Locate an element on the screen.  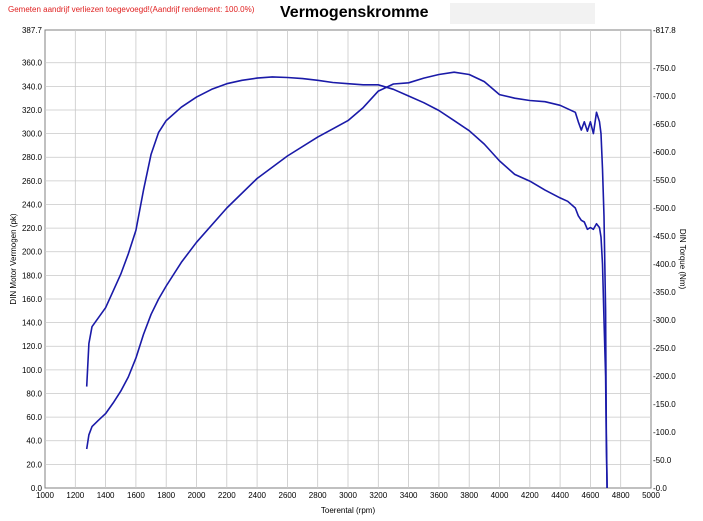
x-tick-label: 3400 is located at coordinates (409, 495).